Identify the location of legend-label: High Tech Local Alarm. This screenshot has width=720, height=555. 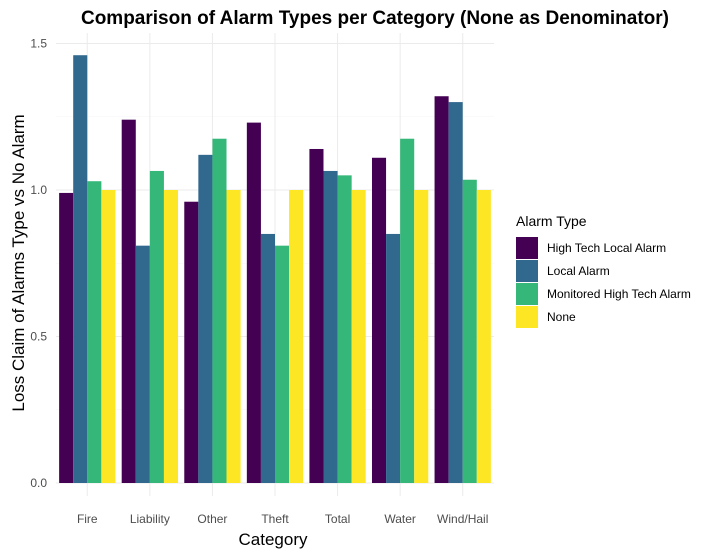
(606, 248).